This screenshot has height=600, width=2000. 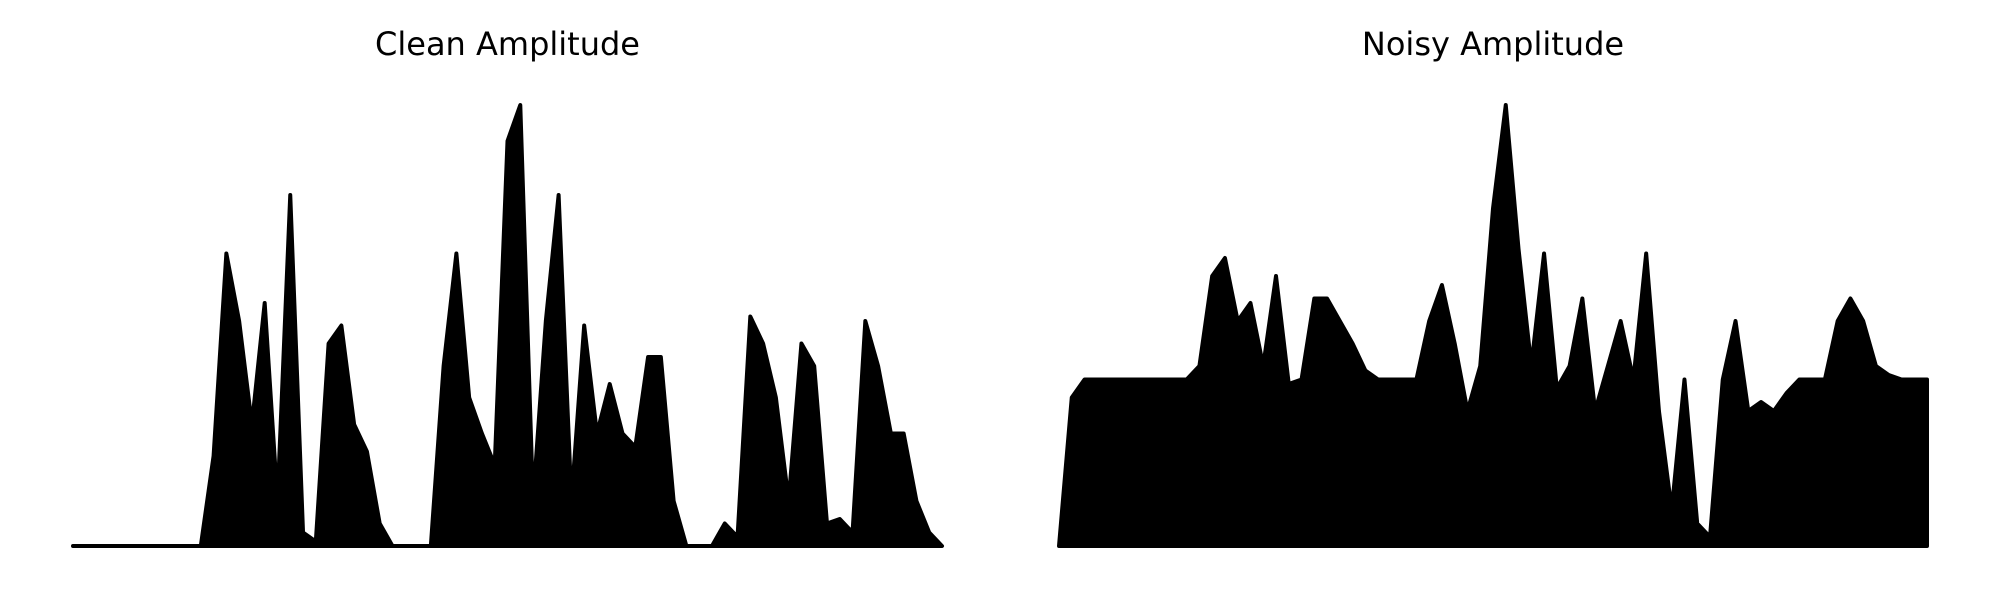 I want to click on chart-title: Noisy Amplitude, so click(x=1493, y=44).